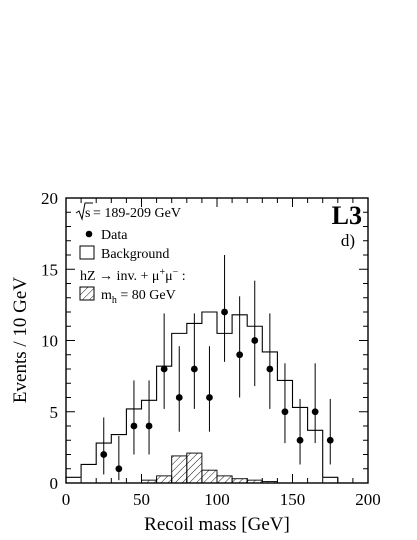  Describe the element at coordinates (348, 240) in the screenshot. I see `panel-label: d)` at that location.